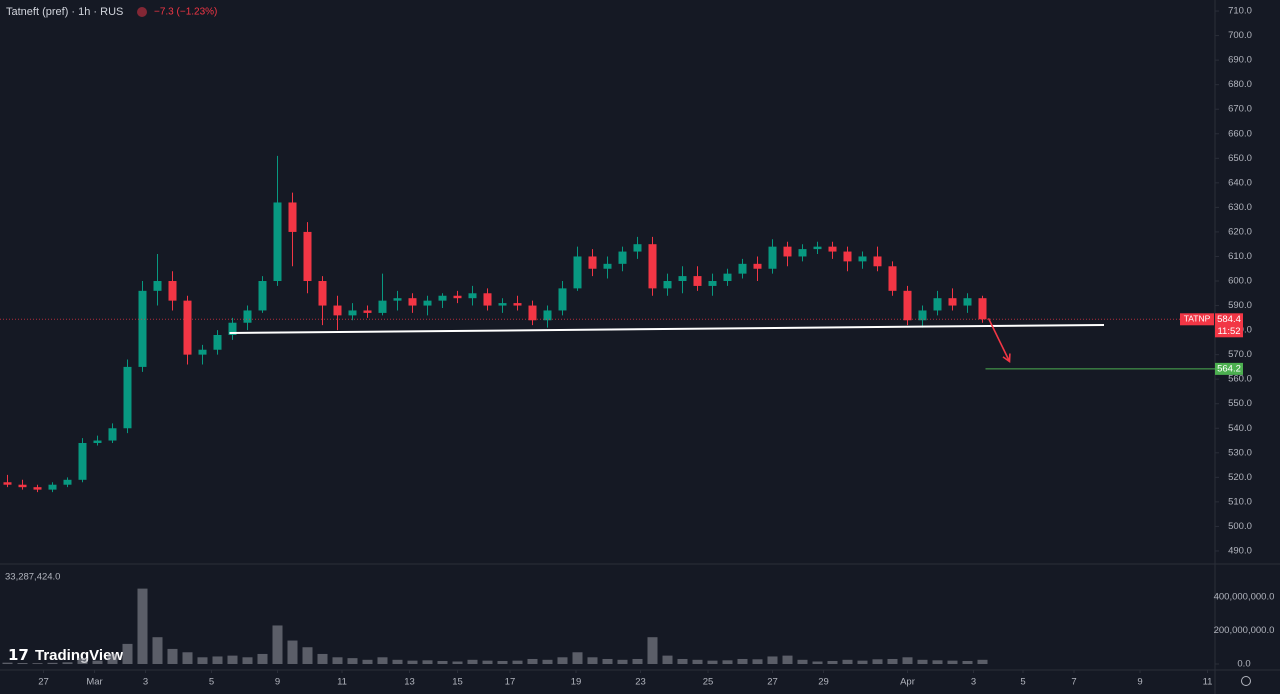  I want to click on x-tick-label: 13, so click(409, 682).